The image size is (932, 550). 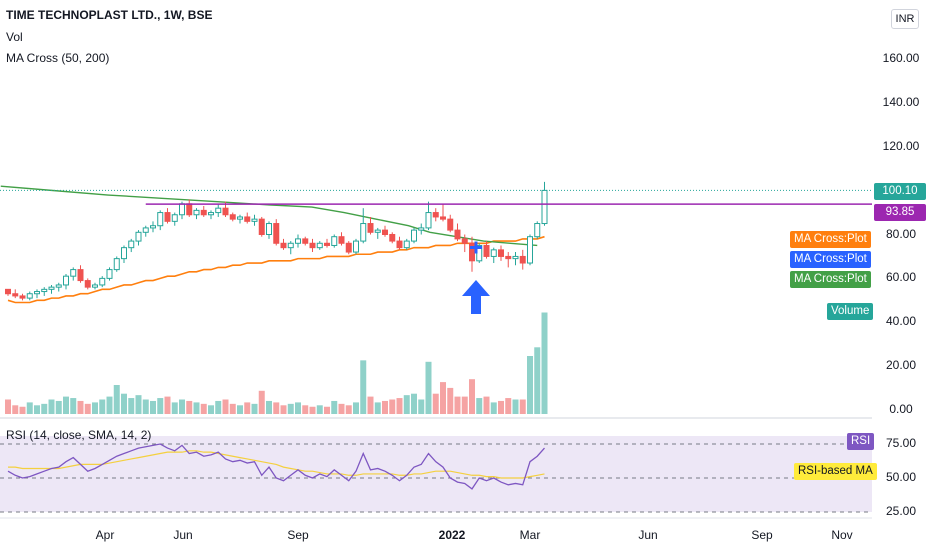 I want to click on ma-green-tag: MA Cross:Plot, so click(x=830, y=279).